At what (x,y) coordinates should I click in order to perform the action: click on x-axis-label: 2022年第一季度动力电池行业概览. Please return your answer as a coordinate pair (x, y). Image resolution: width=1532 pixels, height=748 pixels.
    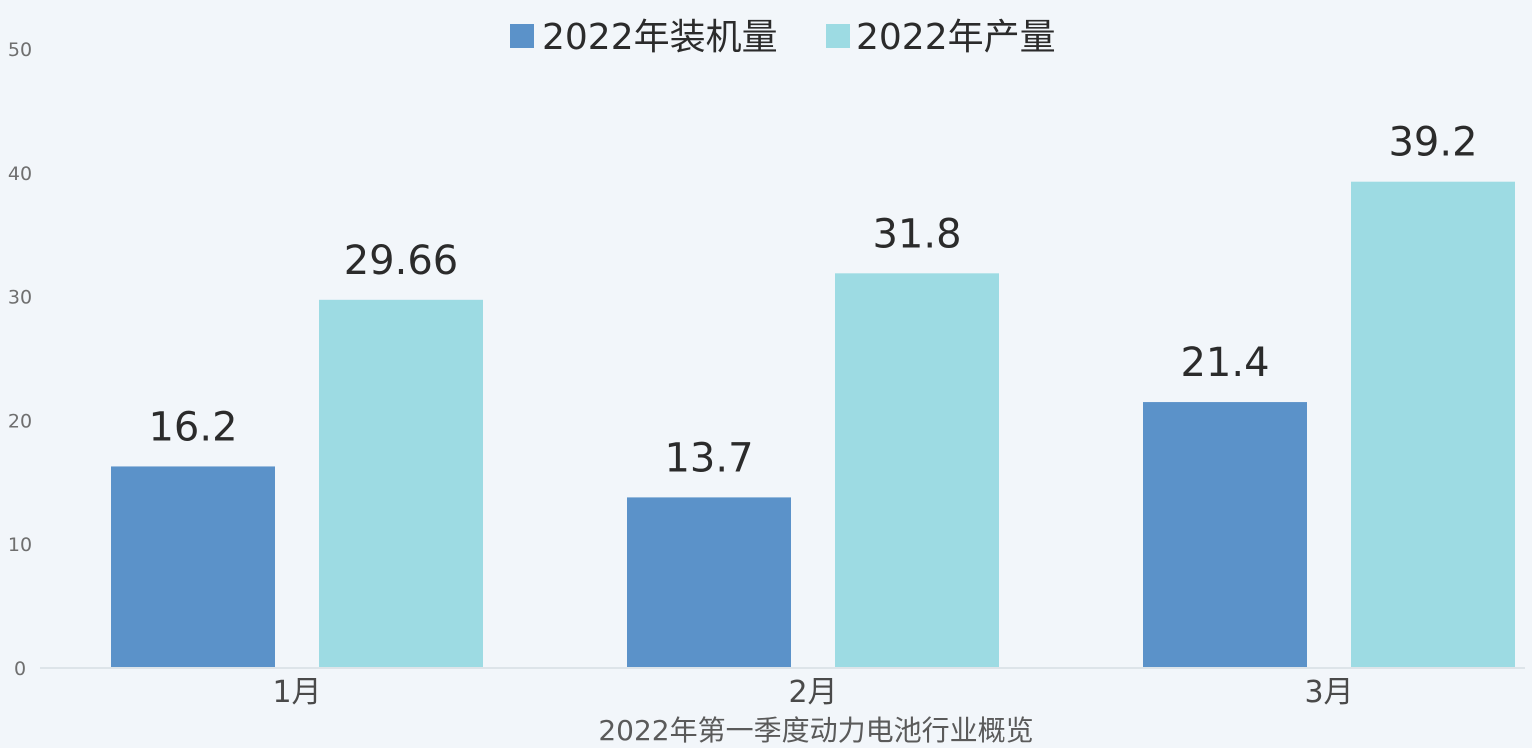
    Looking at the image, I should click on (815, 730).